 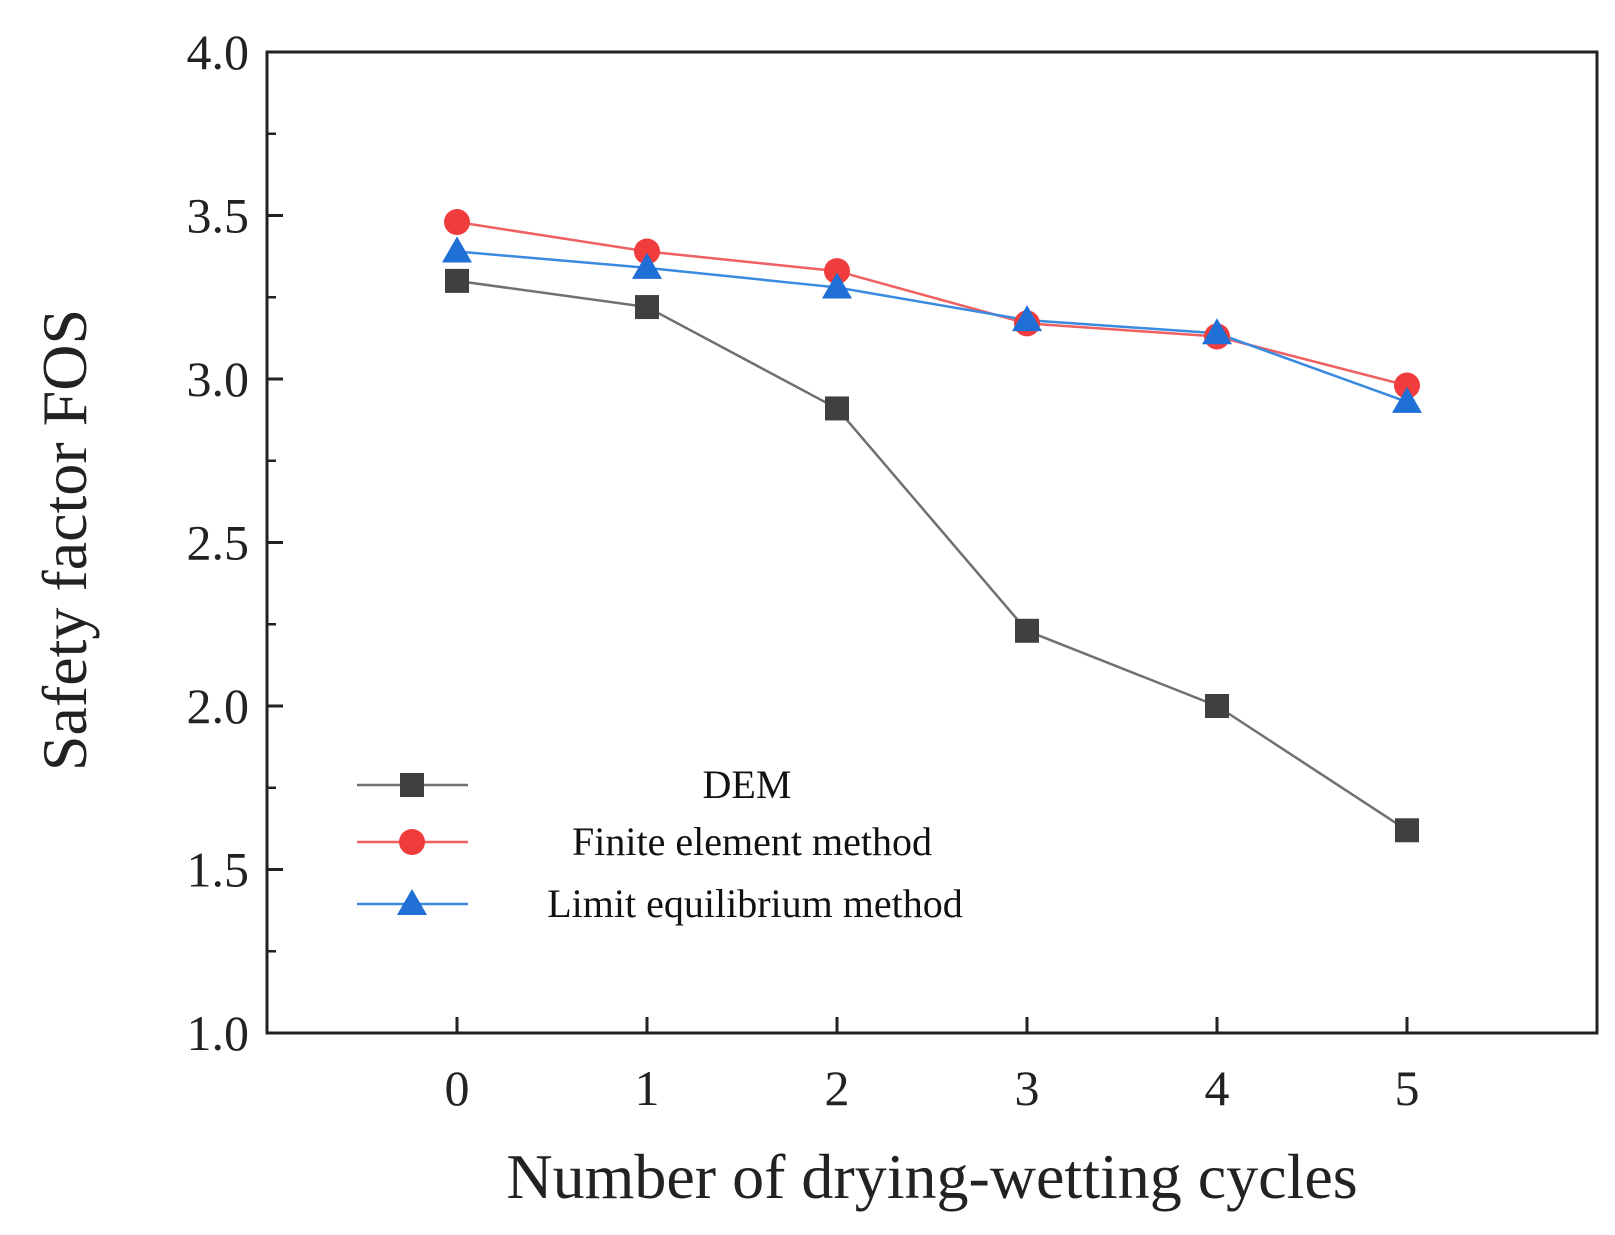 What do you see at coordinates (218, 379) in the screenshot?
I see `y-tick-label: 3.0` at bounding box center [218, 379].